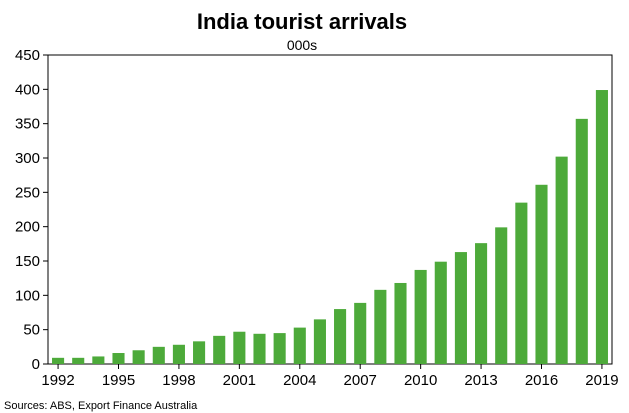  I want to click on bar-2009, so click(400, 323).